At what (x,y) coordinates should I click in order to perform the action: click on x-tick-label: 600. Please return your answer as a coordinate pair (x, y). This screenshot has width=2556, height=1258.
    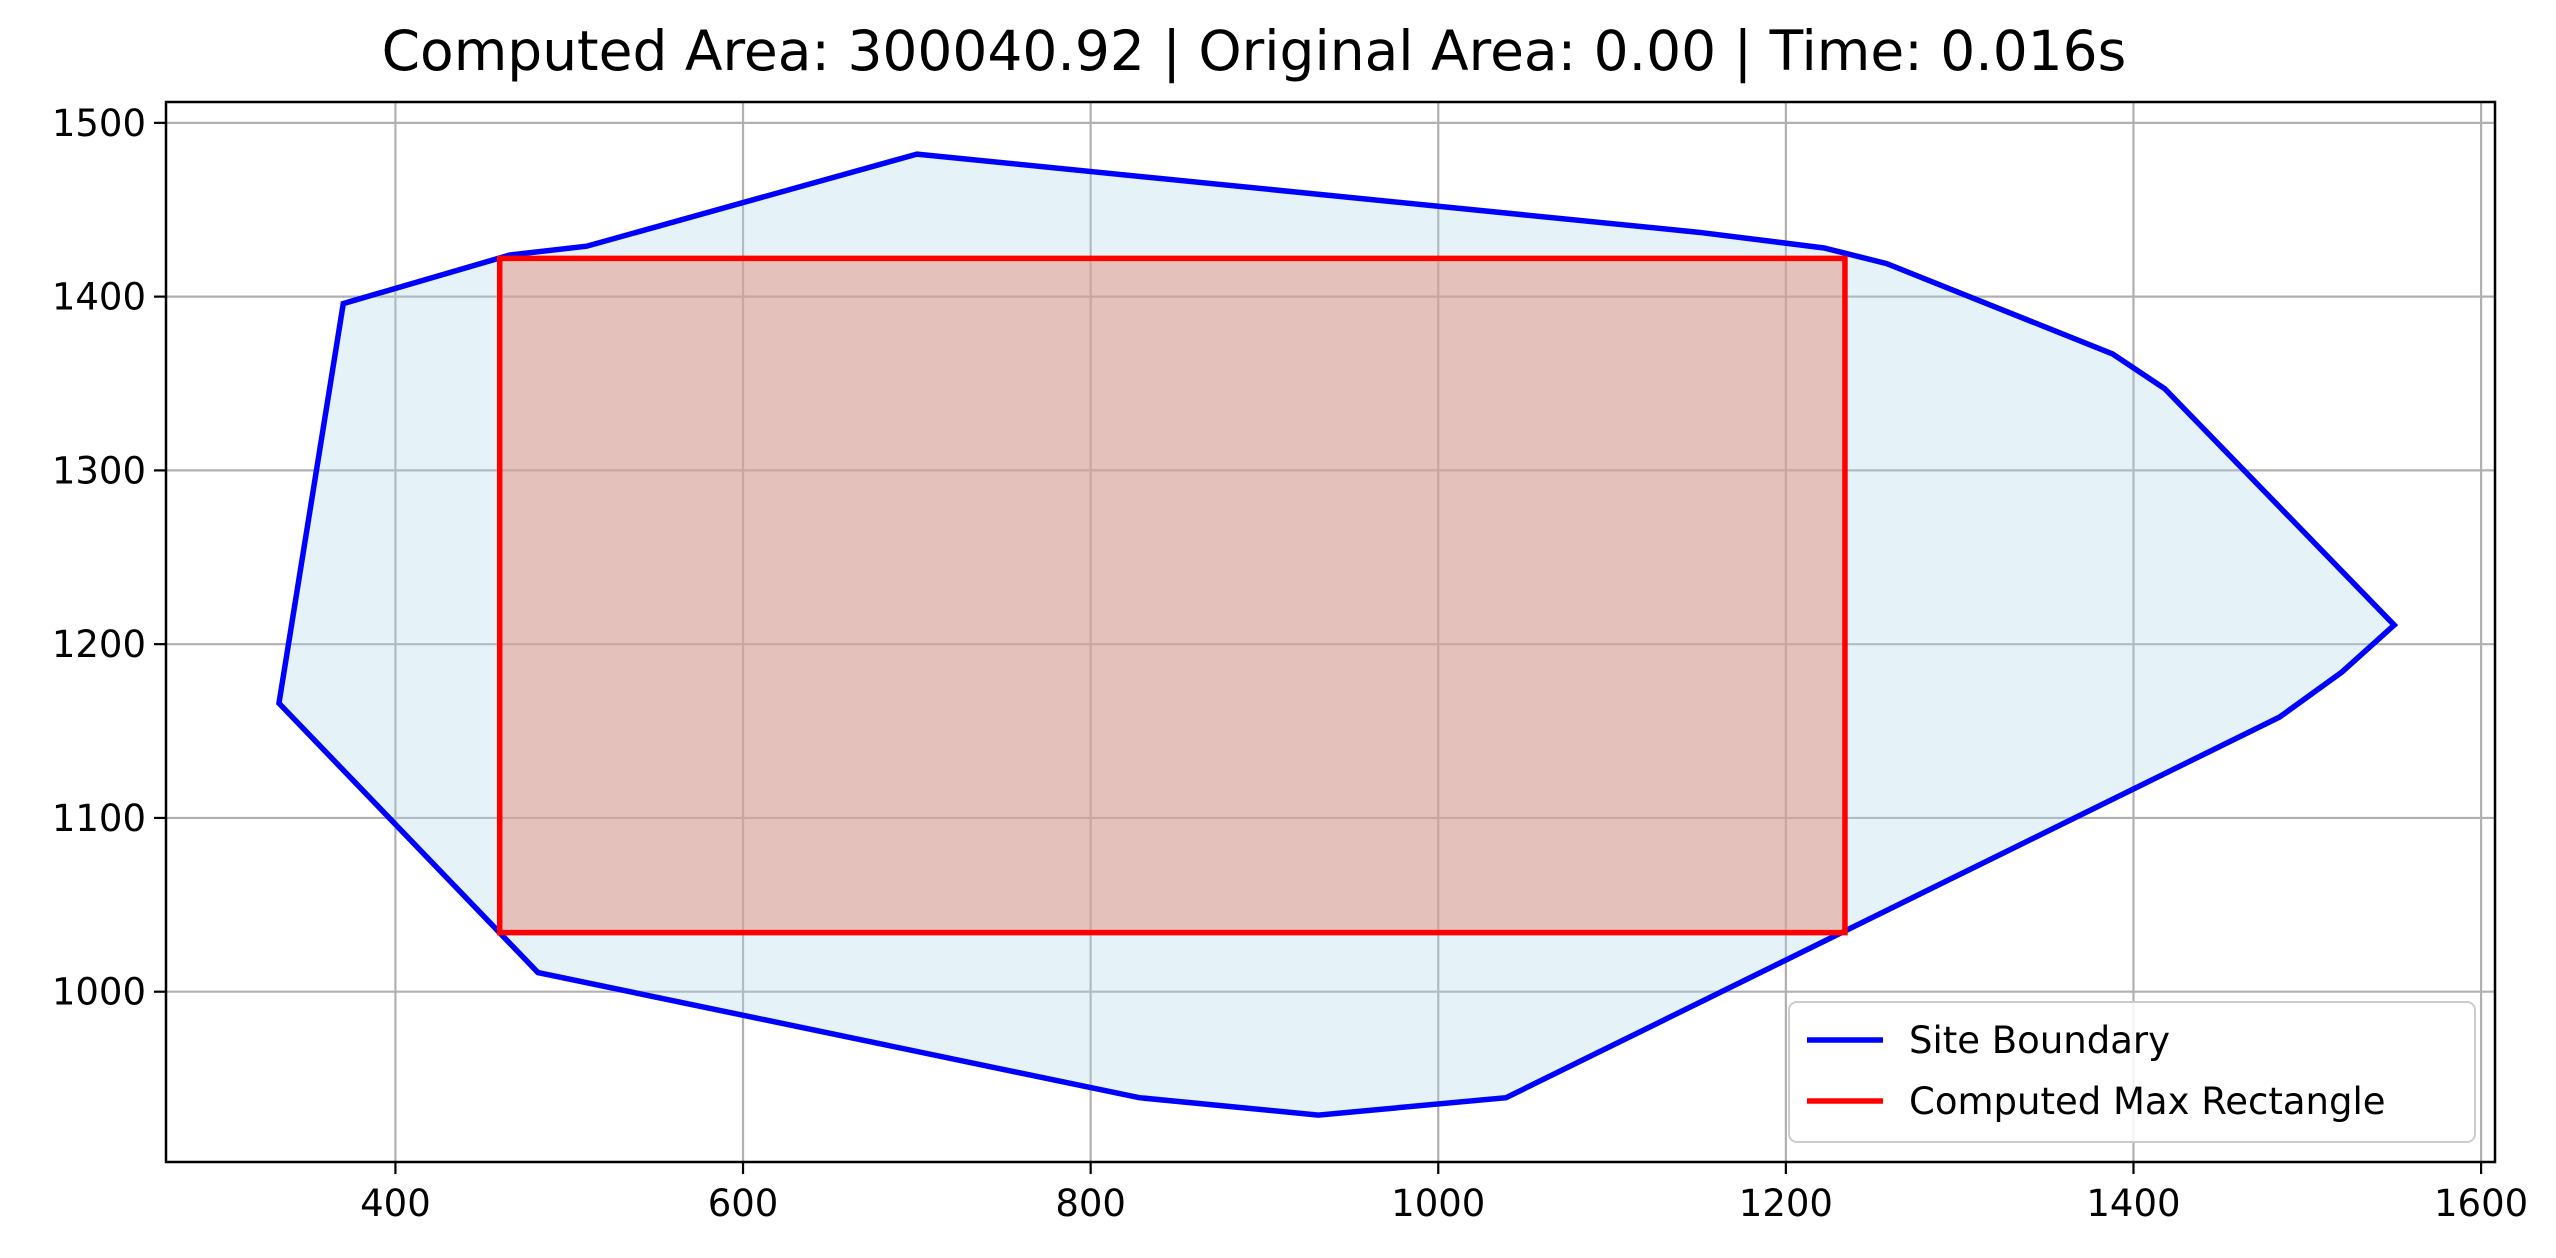
    Looking at the image, I should click on (743, 1203).